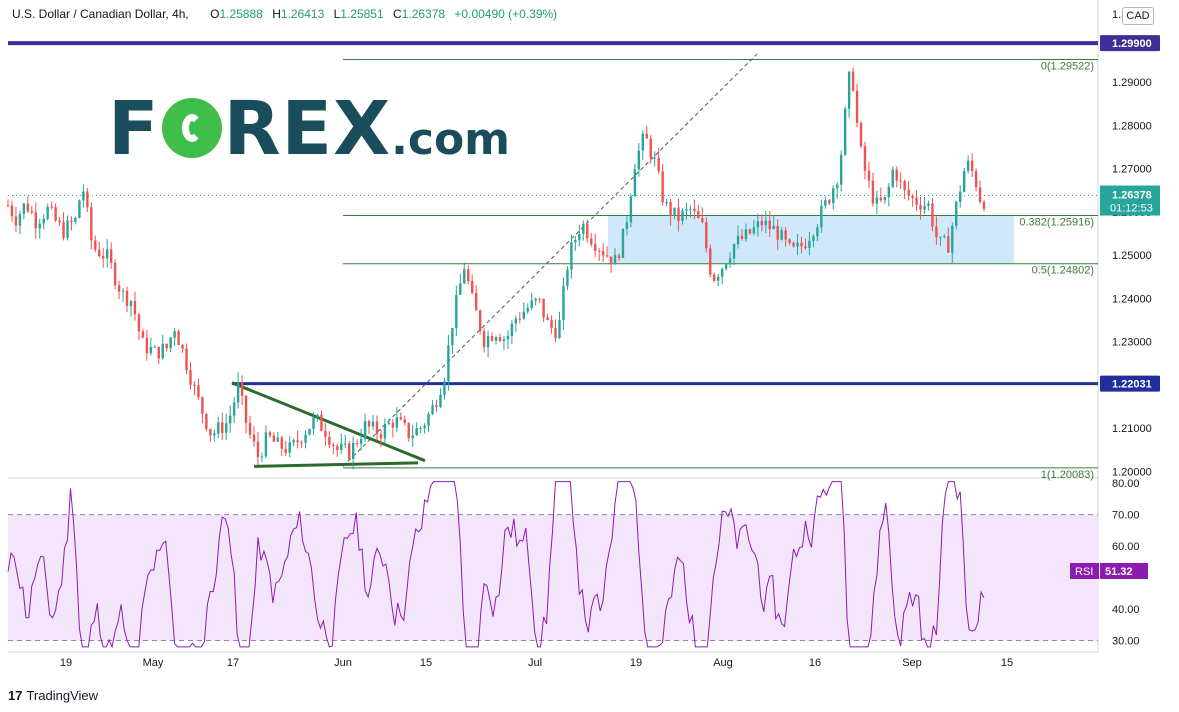  What do you see at coordinates (328, 422) in the screenshot?
I see `triangle-upper-line` at bounding box center [328, 422].